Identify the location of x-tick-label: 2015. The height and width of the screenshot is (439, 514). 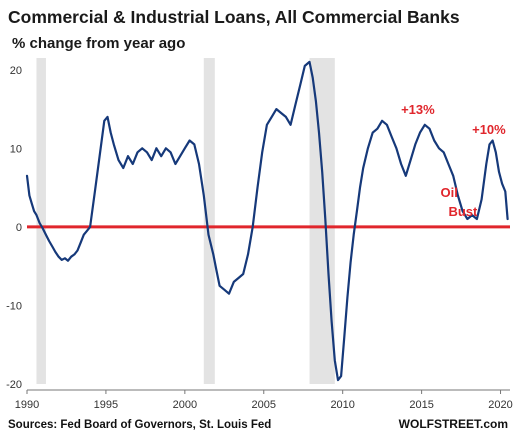
(421, 405).